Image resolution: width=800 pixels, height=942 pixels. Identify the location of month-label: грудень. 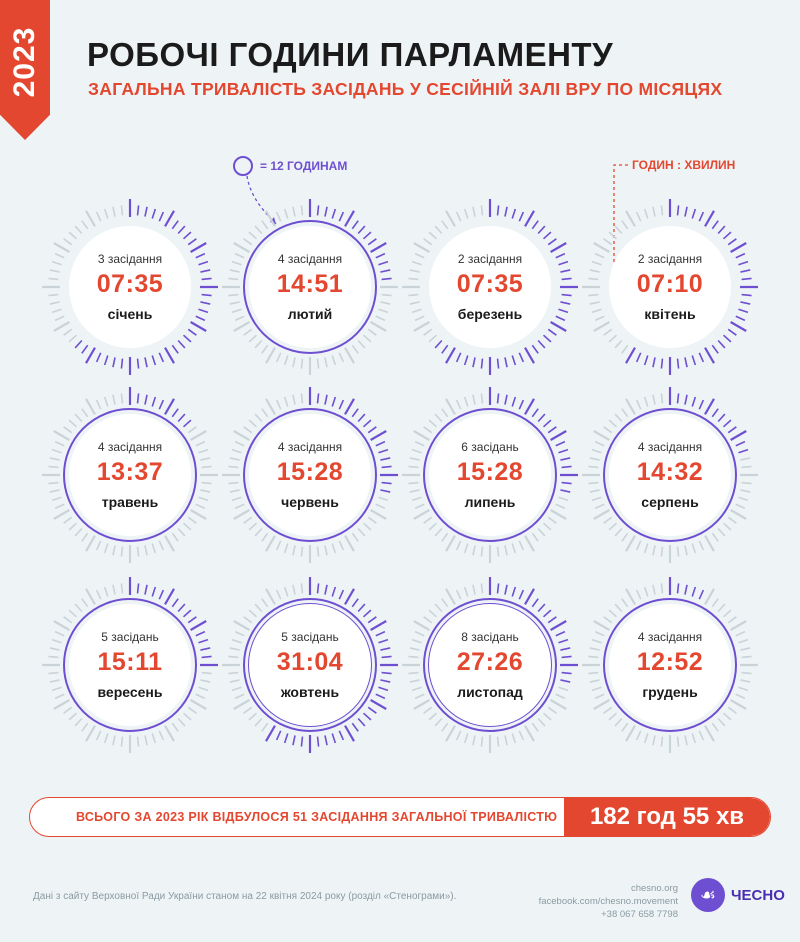
(670, 692).